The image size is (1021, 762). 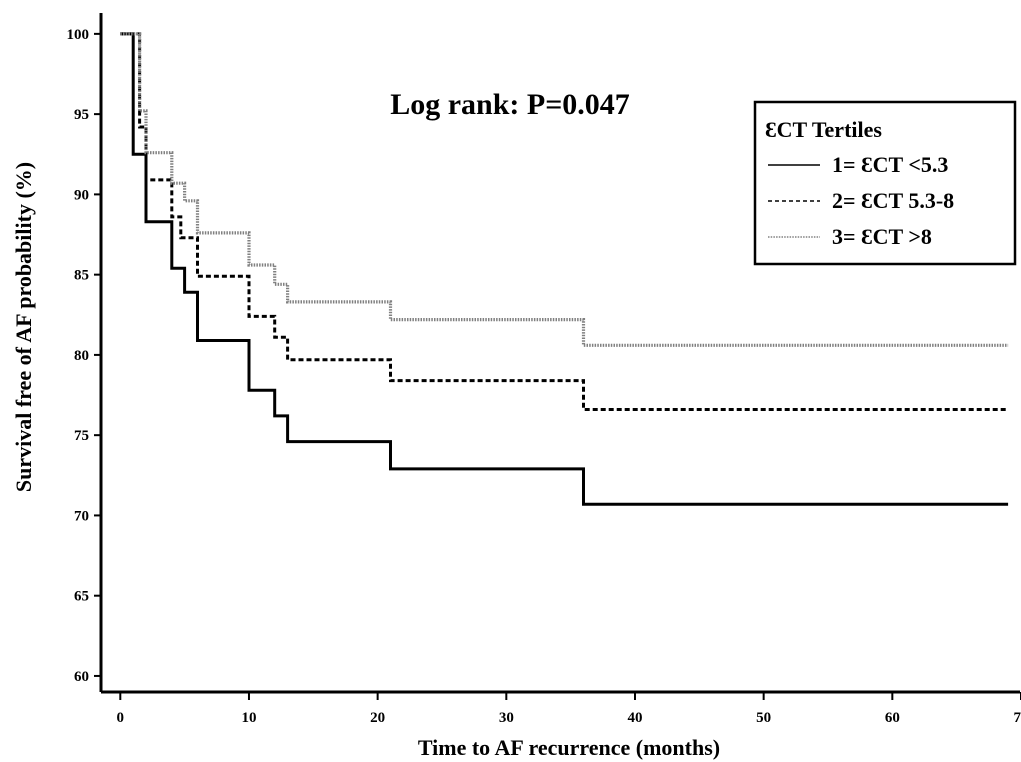 What do you see at coordinates (823, 129) in the screenshot?
I see `legend-title: ƐCT Tertiles` at bounding box center [823, 129].